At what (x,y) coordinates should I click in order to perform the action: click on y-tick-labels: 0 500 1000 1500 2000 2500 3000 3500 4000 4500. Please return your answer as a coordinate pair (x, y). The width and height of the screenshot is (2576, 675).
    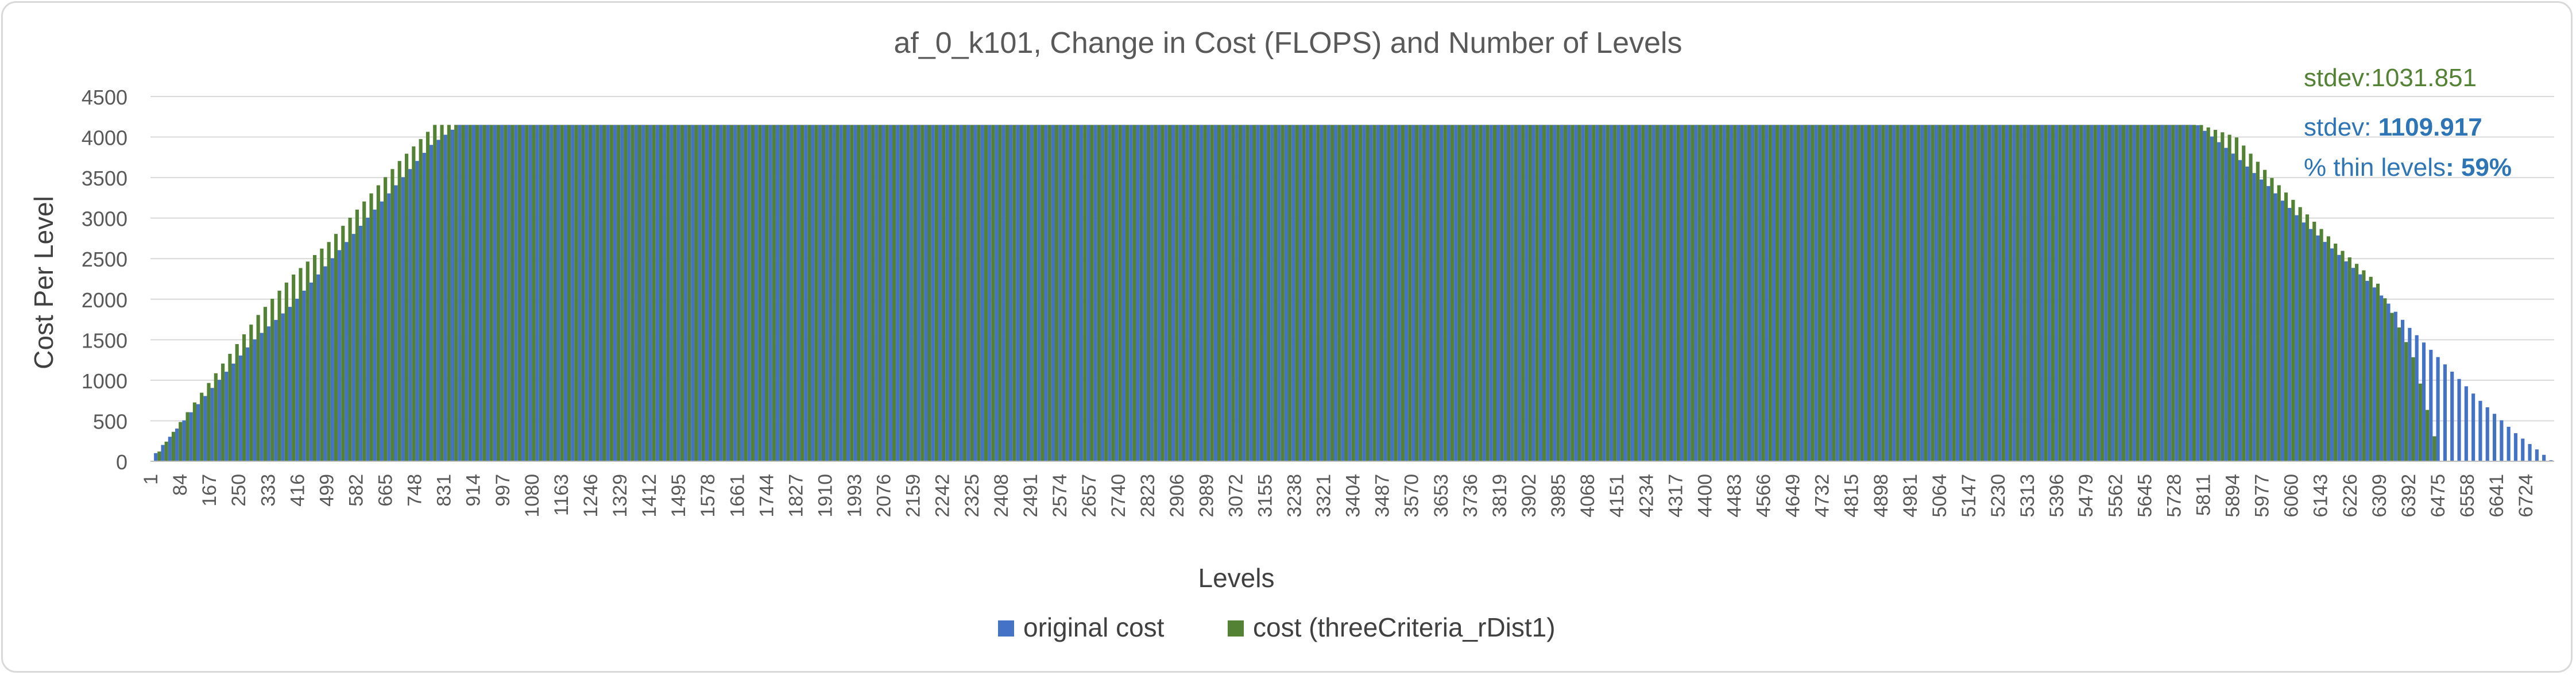
    Looking at the image, I should click on (104, 280).